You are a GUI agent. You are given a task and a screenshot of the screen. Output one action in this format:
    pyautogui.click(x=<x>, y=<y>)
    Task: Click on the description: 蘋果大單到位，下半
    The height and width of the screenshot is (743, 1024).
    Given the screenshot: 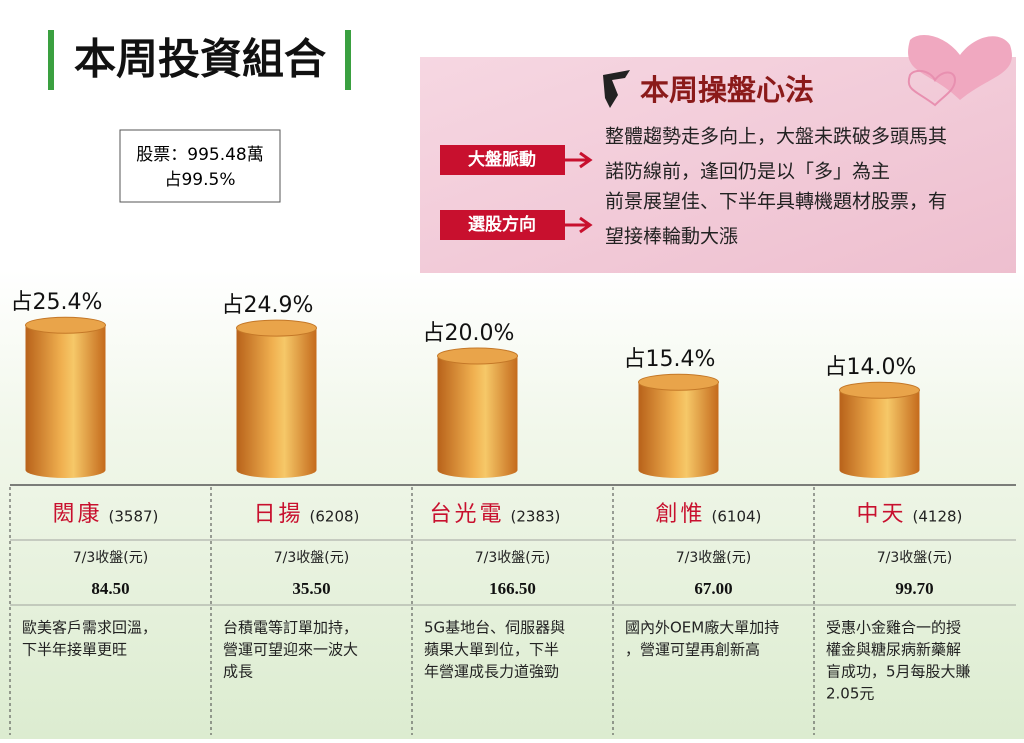 What is the action you would take?
    pyautogui.click(x=491, y=650)
    